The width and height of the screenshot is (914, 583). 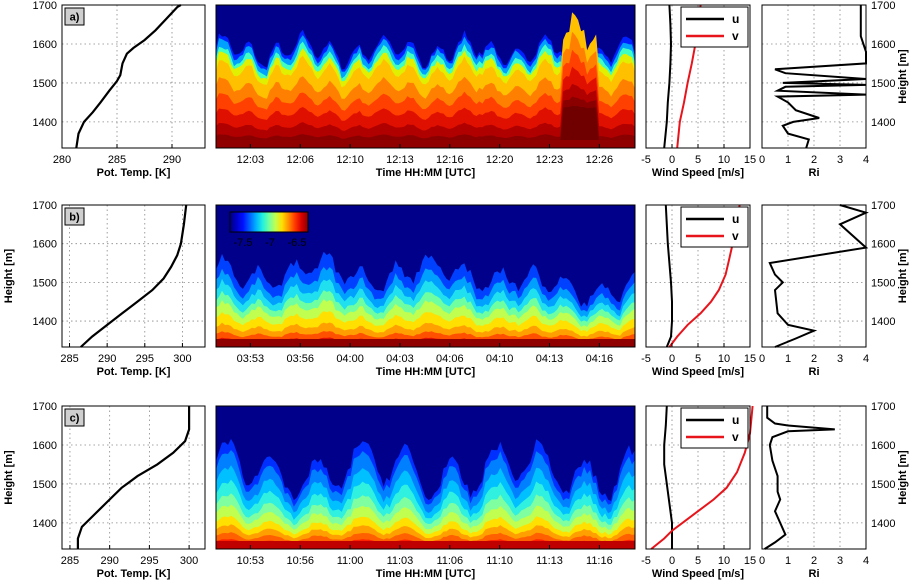 I want to click on time-tick-label: 04:16, so click(x=600, y=359).